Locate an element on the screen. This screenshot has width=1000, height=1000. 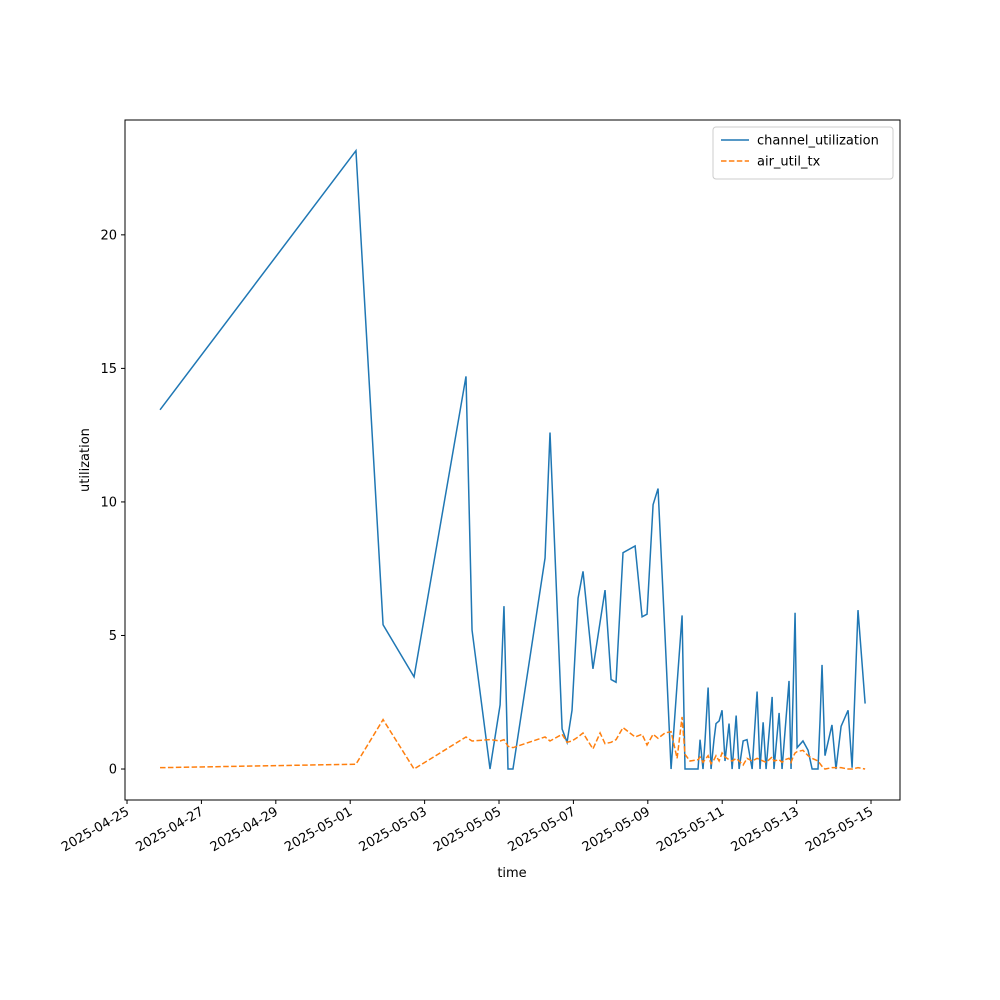
legend-label: channel_utilization is located at coordinates (818, 141).